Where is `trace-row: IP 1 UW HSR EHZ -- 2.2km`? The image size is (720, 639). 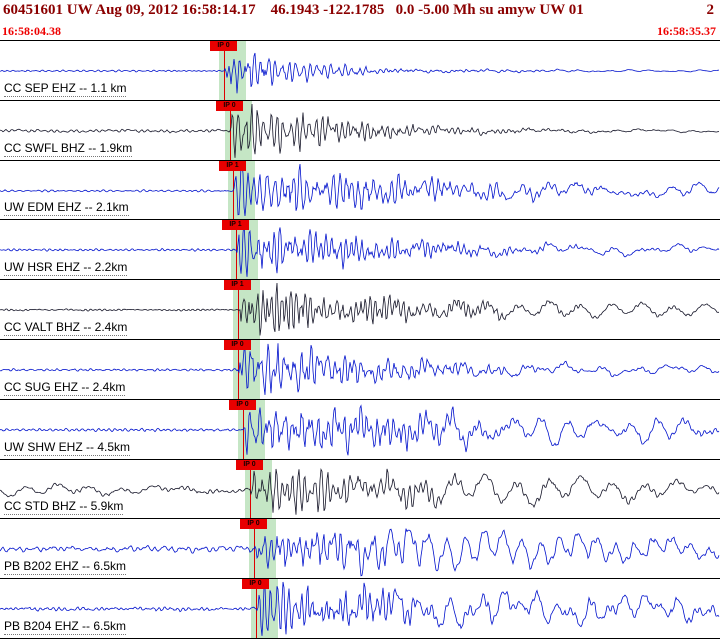 trace-row: IP 1 UW HSR EHZ -- 2.2km is located at coordinates (360, 250).